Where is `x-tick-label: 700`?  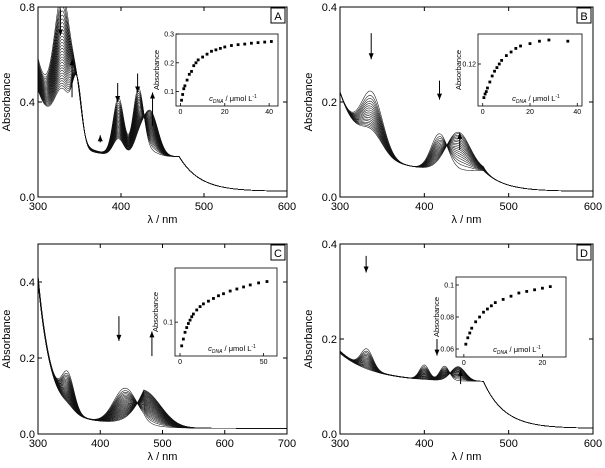
x-tick-label: 700 is located at coordinates (287, 444).